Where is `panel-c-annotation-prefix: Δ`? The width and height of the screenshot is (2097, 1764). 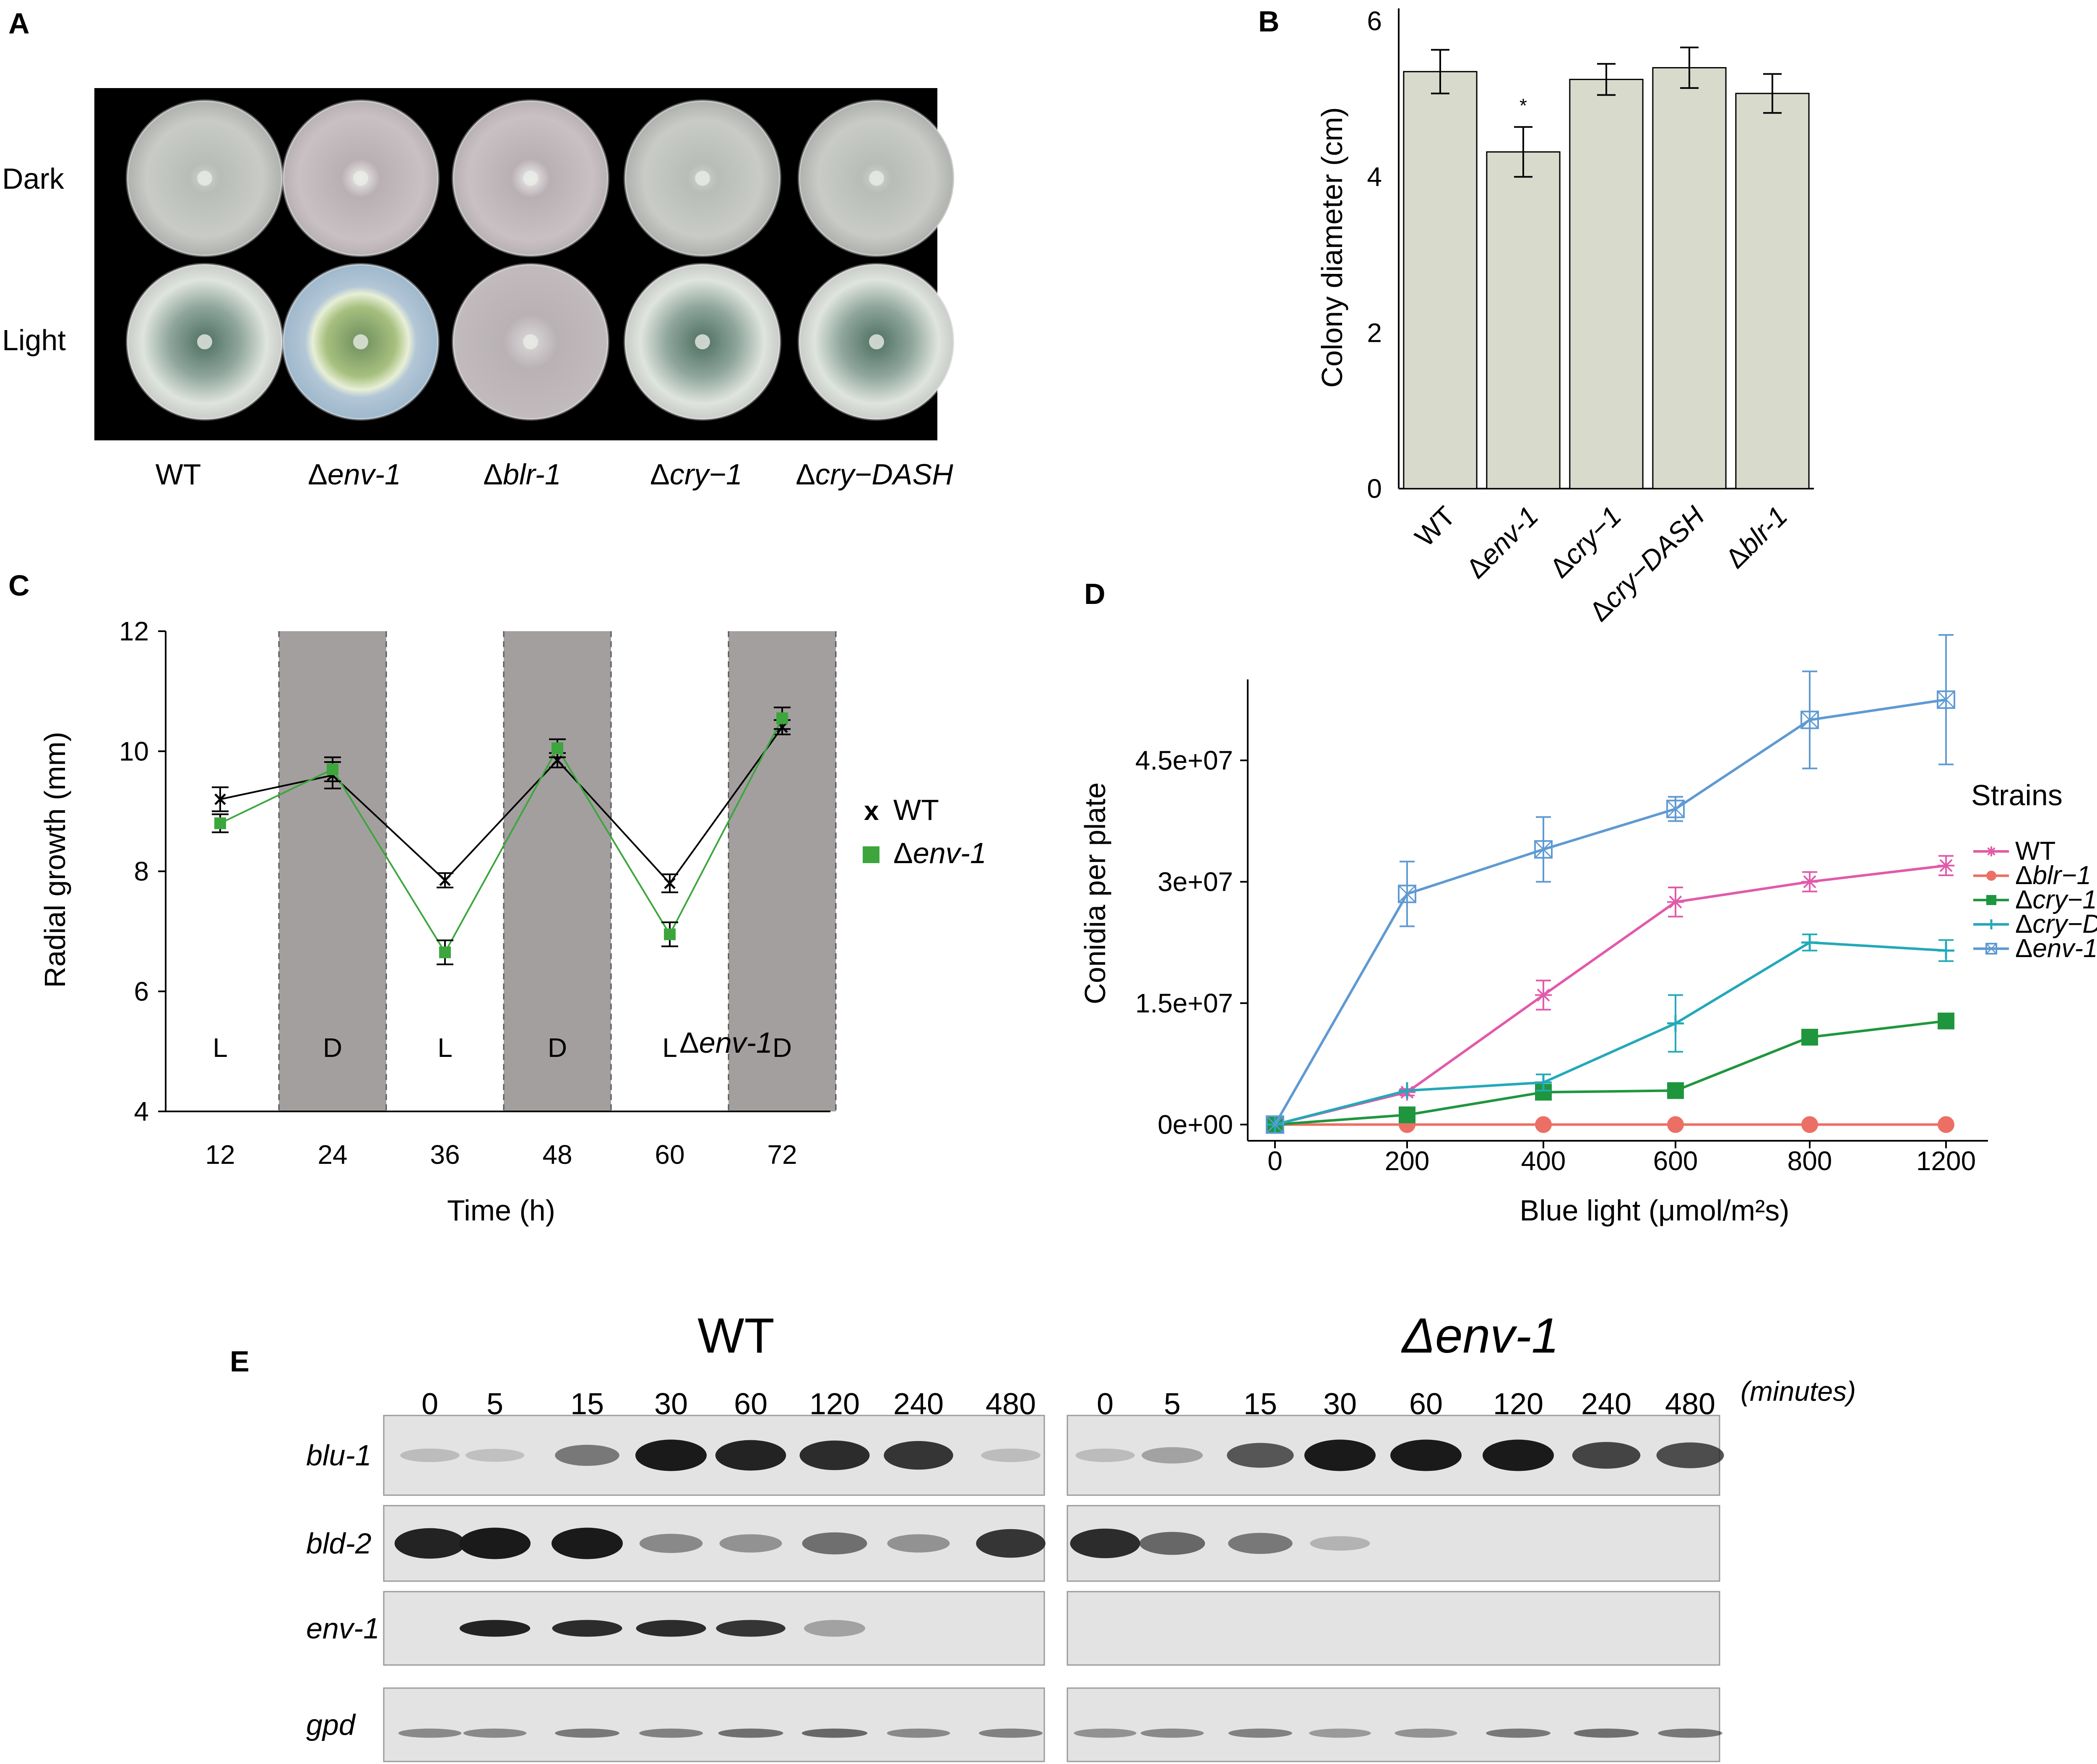
panel-c-annotation-prefix: Δ is located at coordinates (689, 1042).